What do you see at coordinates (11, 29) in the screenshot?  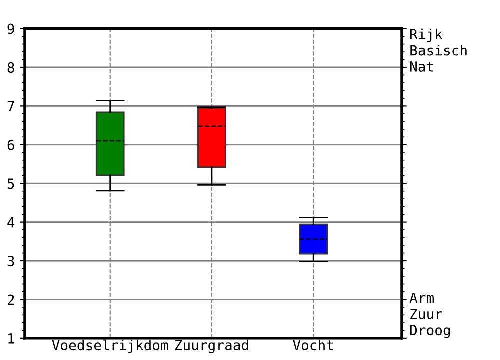 I see `y-tick-label: 9` at bounding box center [11, 29].